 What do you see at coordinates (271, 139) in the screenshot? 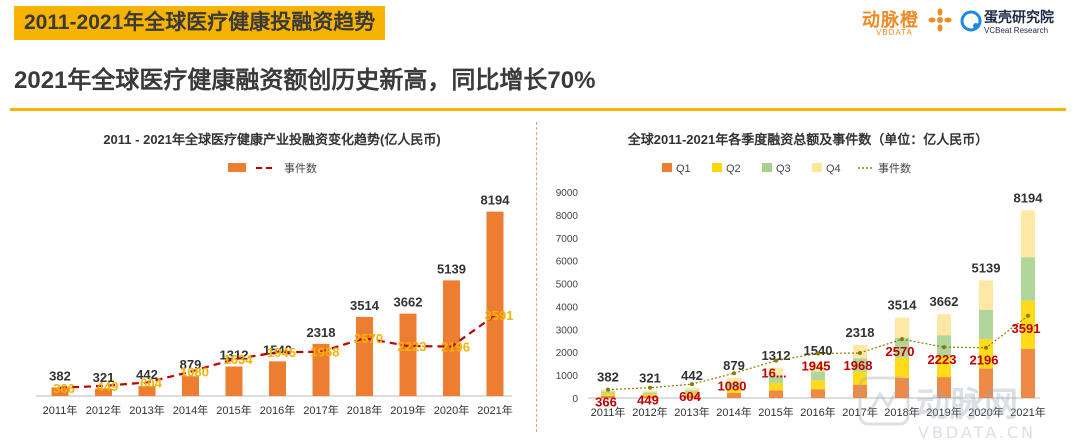
I see `chart1-title: 2011 - 2021年全球医疗健康产业投融资变化趋势(亿人民币)` at bounding box center [271, 139].